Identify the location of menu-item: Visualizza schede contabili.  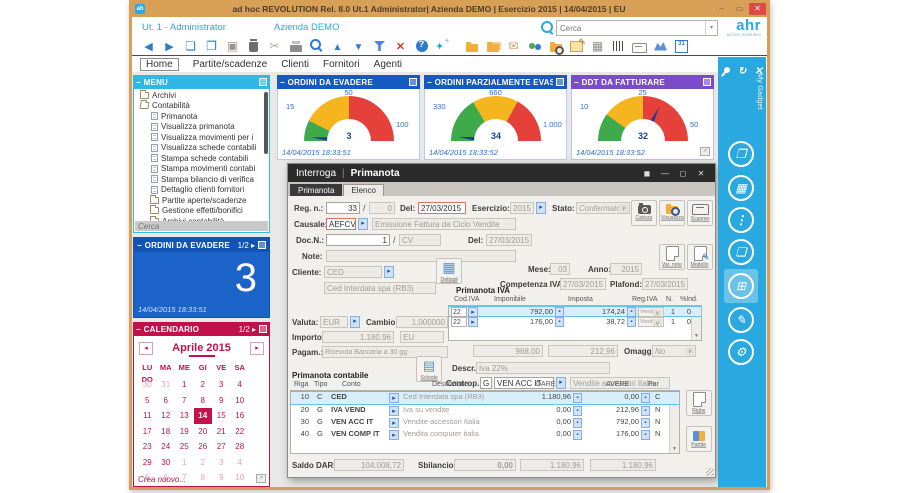
(201, 148).